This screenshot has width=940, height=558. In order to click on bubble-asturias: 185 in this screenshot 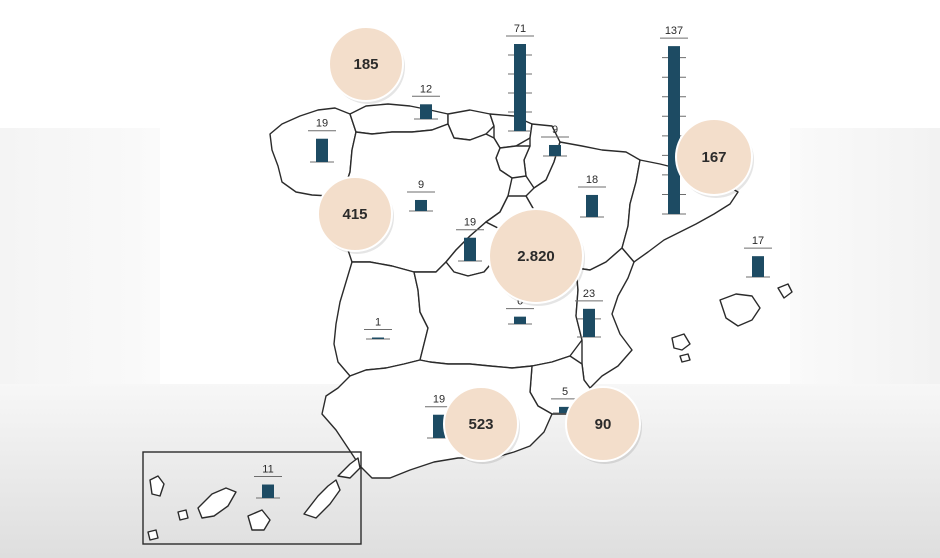, I will do `click(366, 65)`.